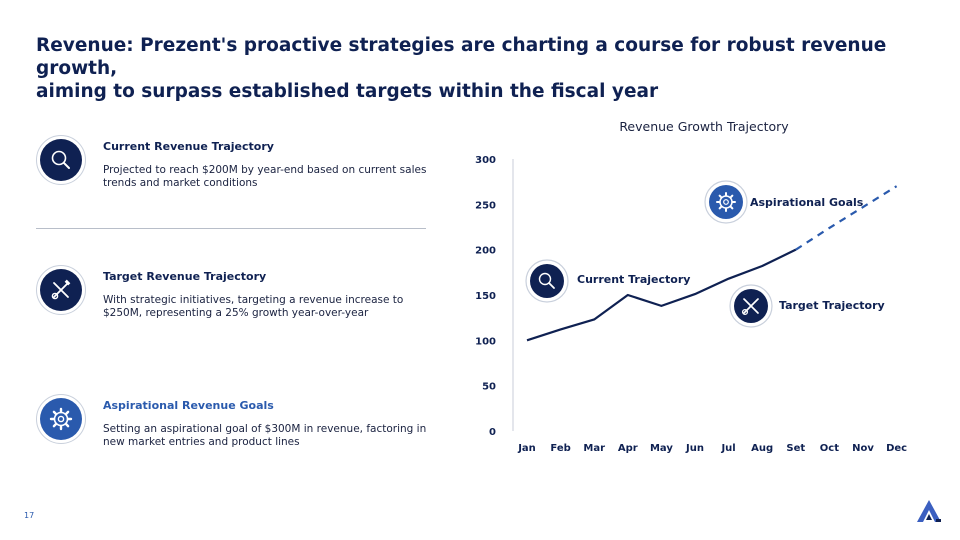  Describe the element at coordinates (929, 511) in the screenshot. I see `prezent-logo` at that location.